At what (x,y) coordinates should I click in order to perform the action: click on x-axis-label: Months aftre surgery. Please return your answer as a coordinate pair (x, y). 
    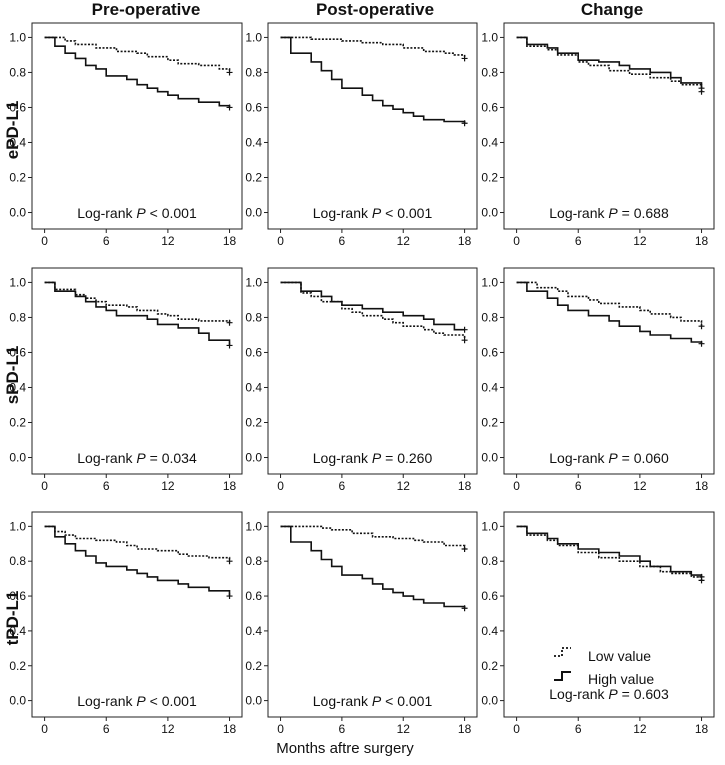
    Looking at the image, I should click on (345, 748).